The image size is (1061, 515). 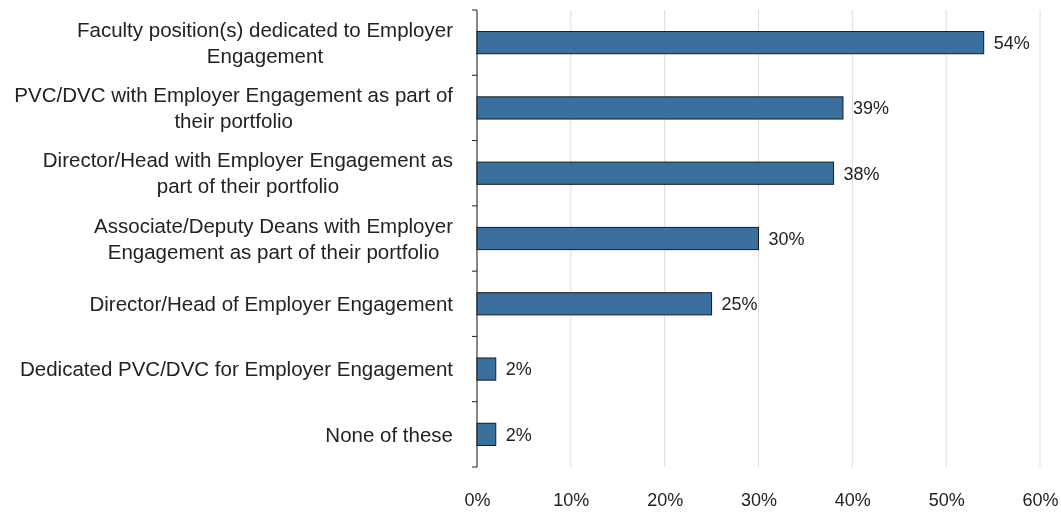 I want to click on data-label: 38%, so click(x=861, y=173).